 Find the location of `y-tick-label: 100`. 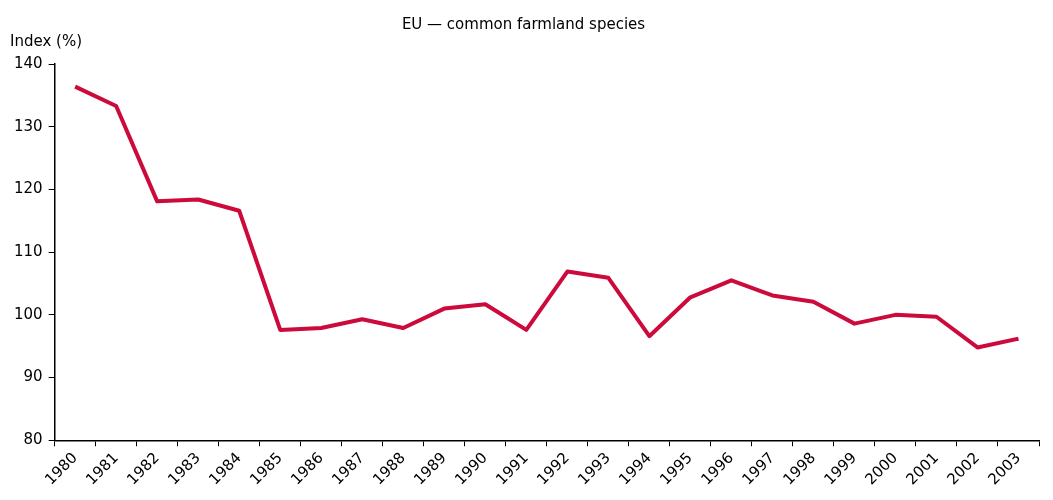

y-tick-label: 100 is located at coordinates (28, 313).